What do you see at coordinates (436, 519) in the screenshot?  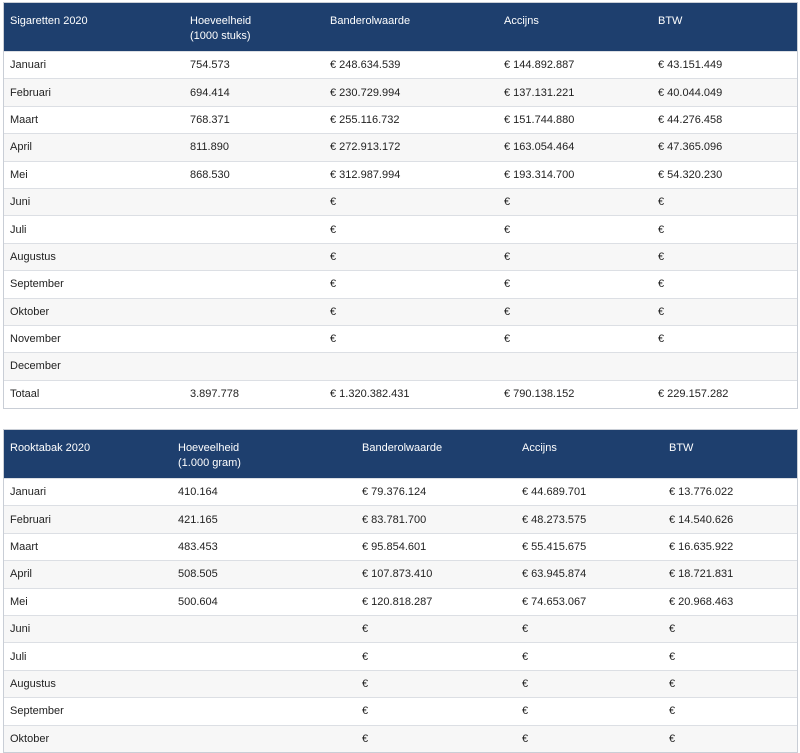 I see `table-cell: € 83.781.700` at bounding box center [436, 519].